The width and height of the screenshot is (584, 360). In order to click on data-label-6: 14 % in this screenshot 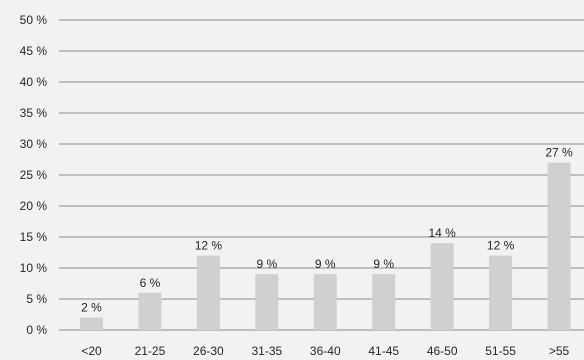, I will do `click(442, 233)`.